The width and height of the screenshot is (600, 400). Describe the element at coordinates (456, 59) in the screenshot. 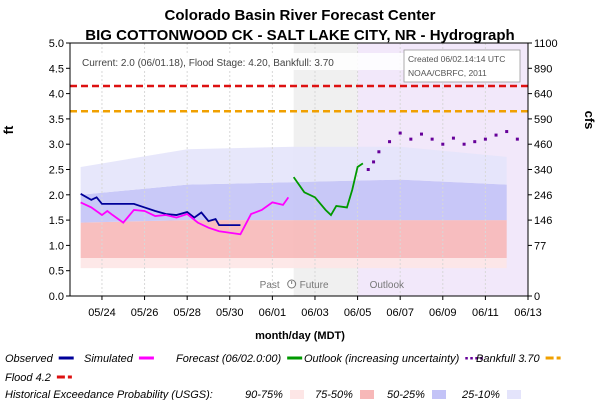

I see `created-text: Created 06/02.14:14 UTC` at that location.